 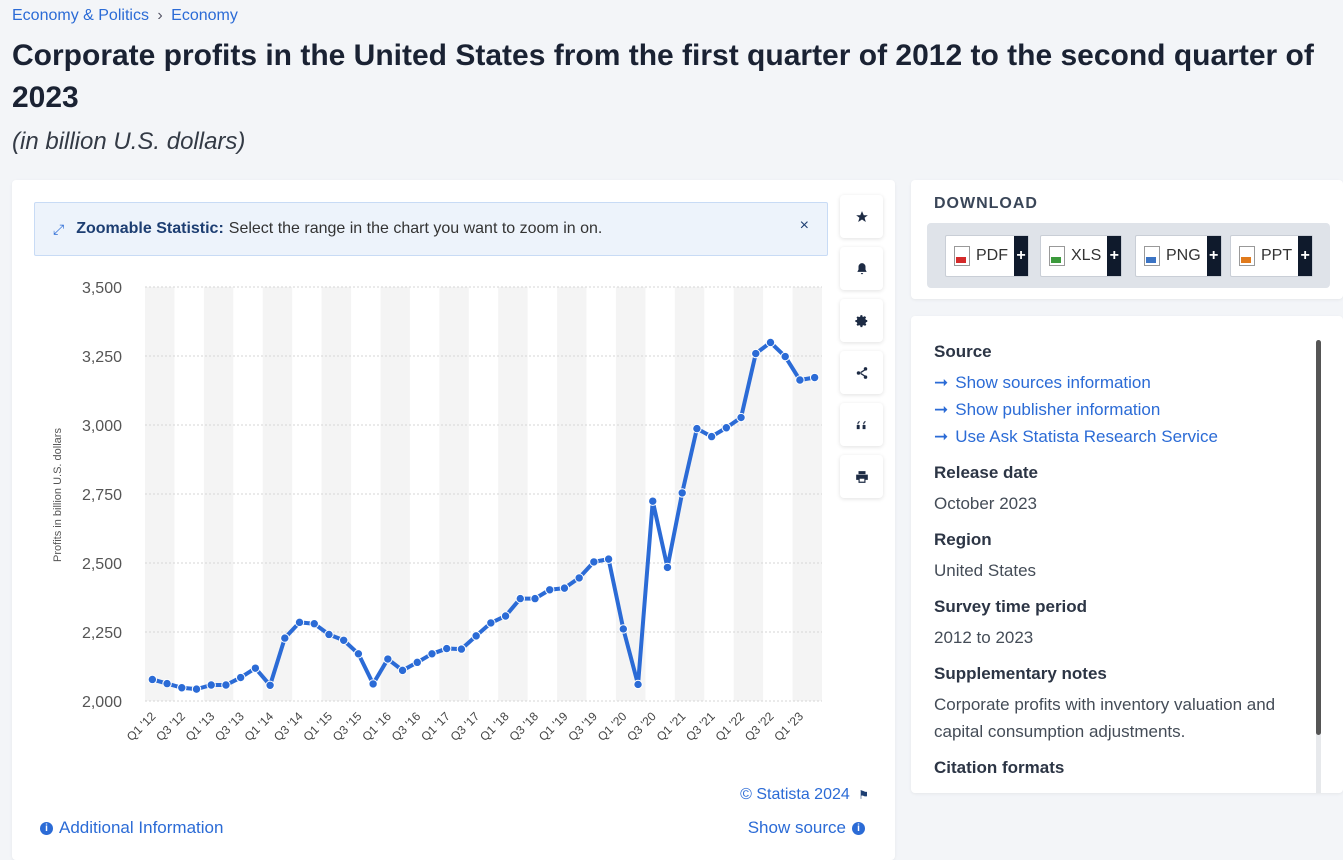 I want to click on chart-copyright: © Statista 2024 ⚑, so click(x=804, y=795).